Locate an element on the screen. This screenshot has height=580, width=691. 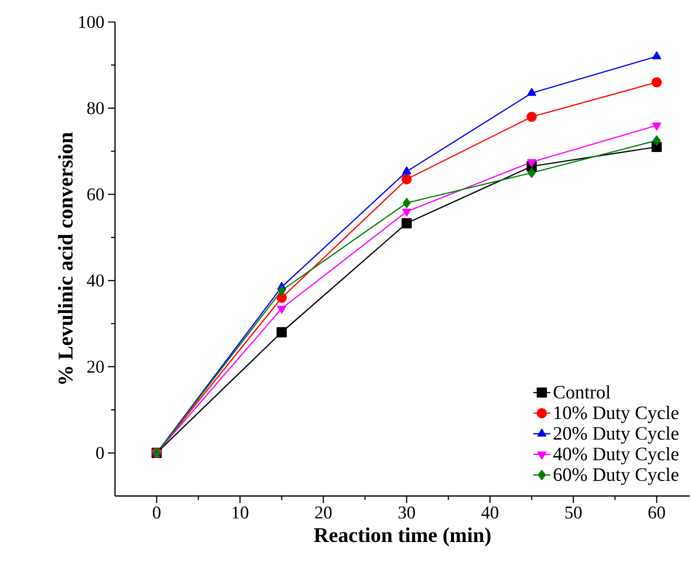
y-tick-label: 80 is located at coordinates (95, 108).